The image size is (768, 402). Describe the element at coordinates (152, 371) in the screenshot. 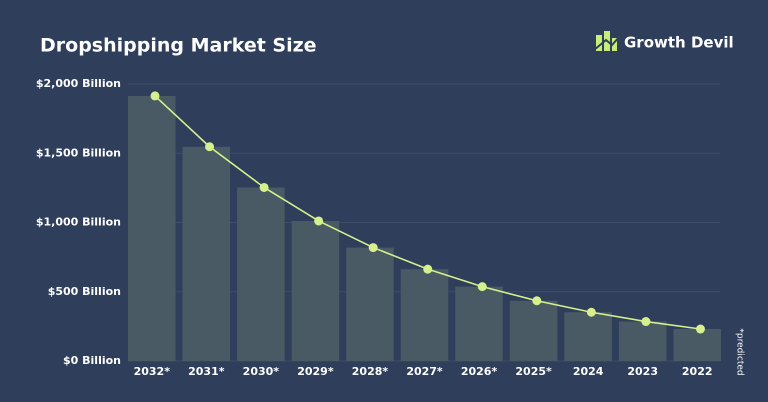

I see `x-tick-label: 2032*` at that location.